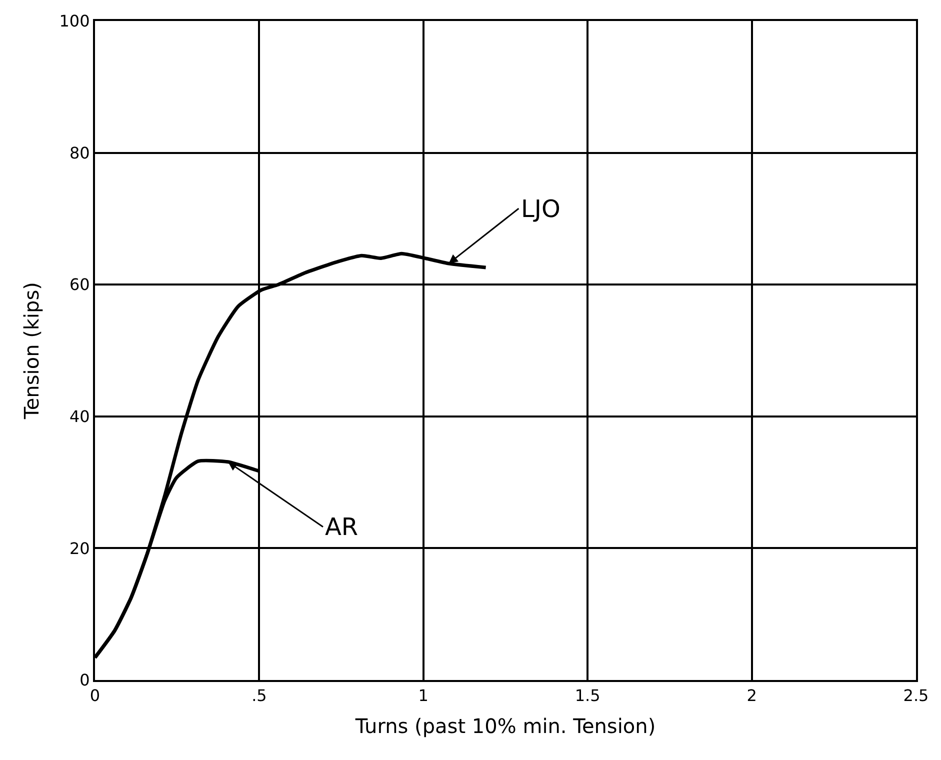 This screenshot has width=941, height=760. What do you see at coordinates (79, 416) in the screenshot?
I see `y-tick-label: 40` at bounding box center [79, 416].